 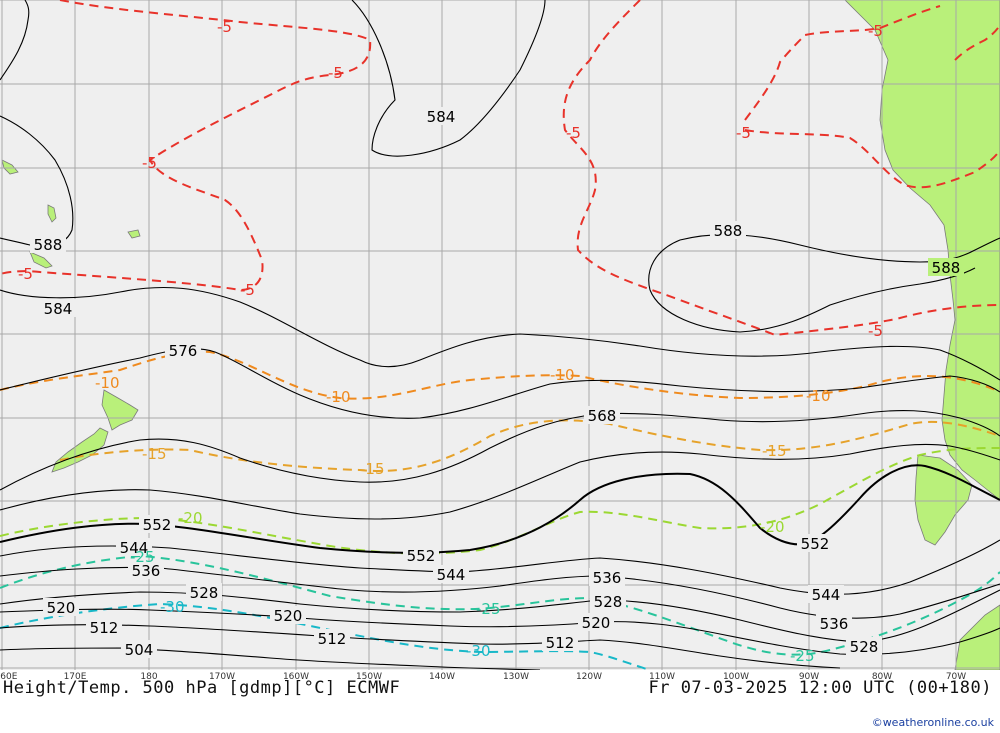 What do you see at coordinates (15, 40) in the screenshot?
I see `contour-584-west` at bounding box center [15, 40].